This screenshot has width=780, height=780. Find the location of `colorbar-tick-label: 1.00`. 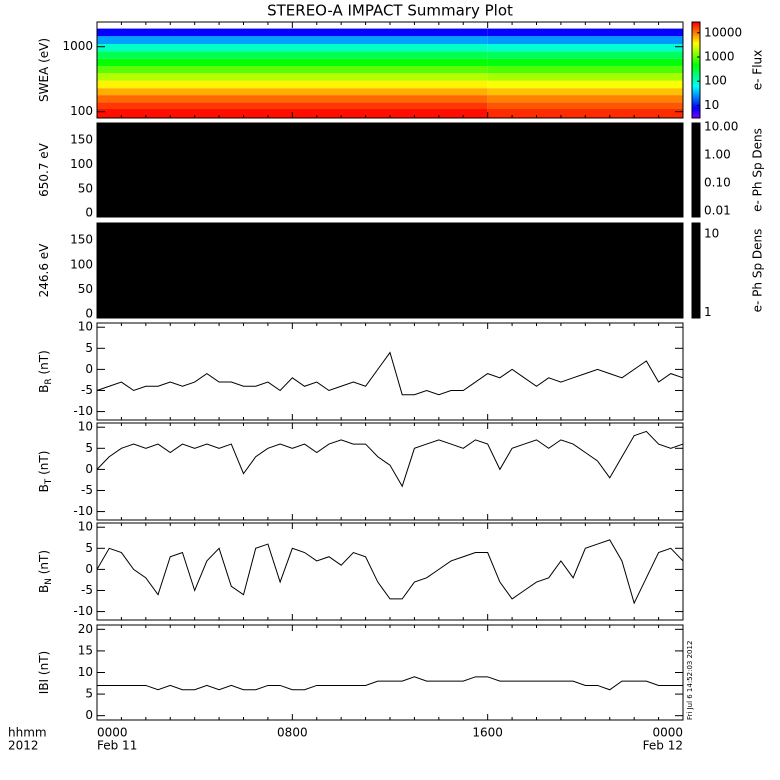

colorbar-tick-label: 1.00 is located at coordinates (717, 154).